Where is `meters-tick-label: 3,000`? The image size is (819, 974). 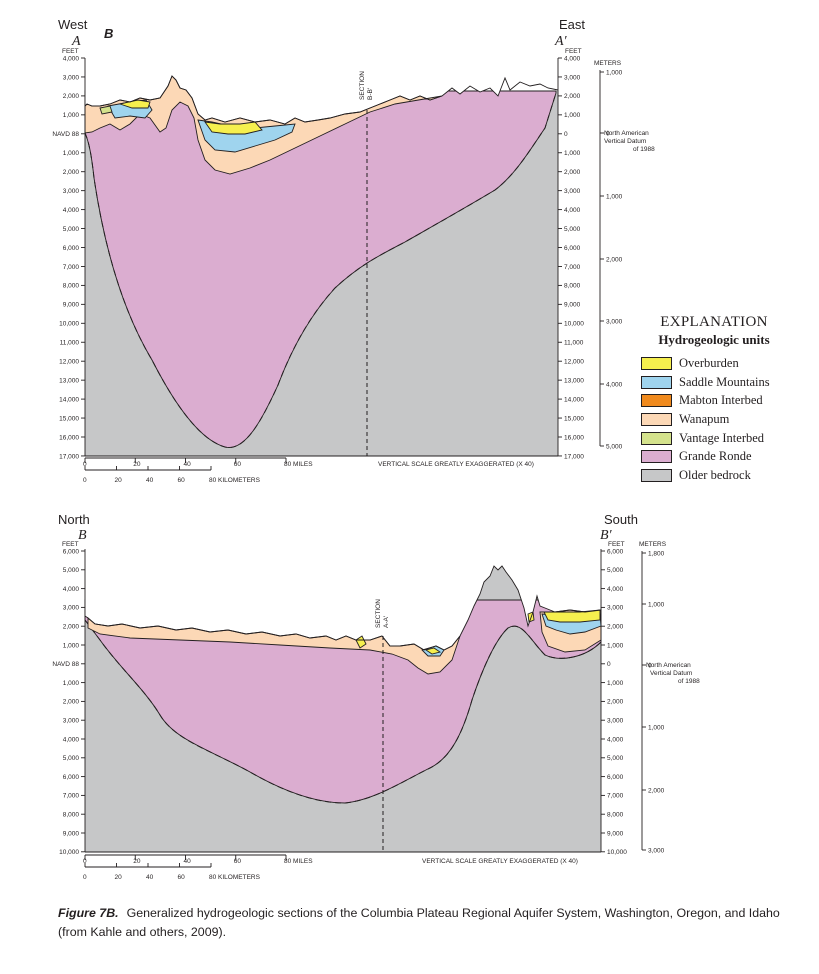
meters-tick-label: 3,000 is located at coordinates (656, 850).